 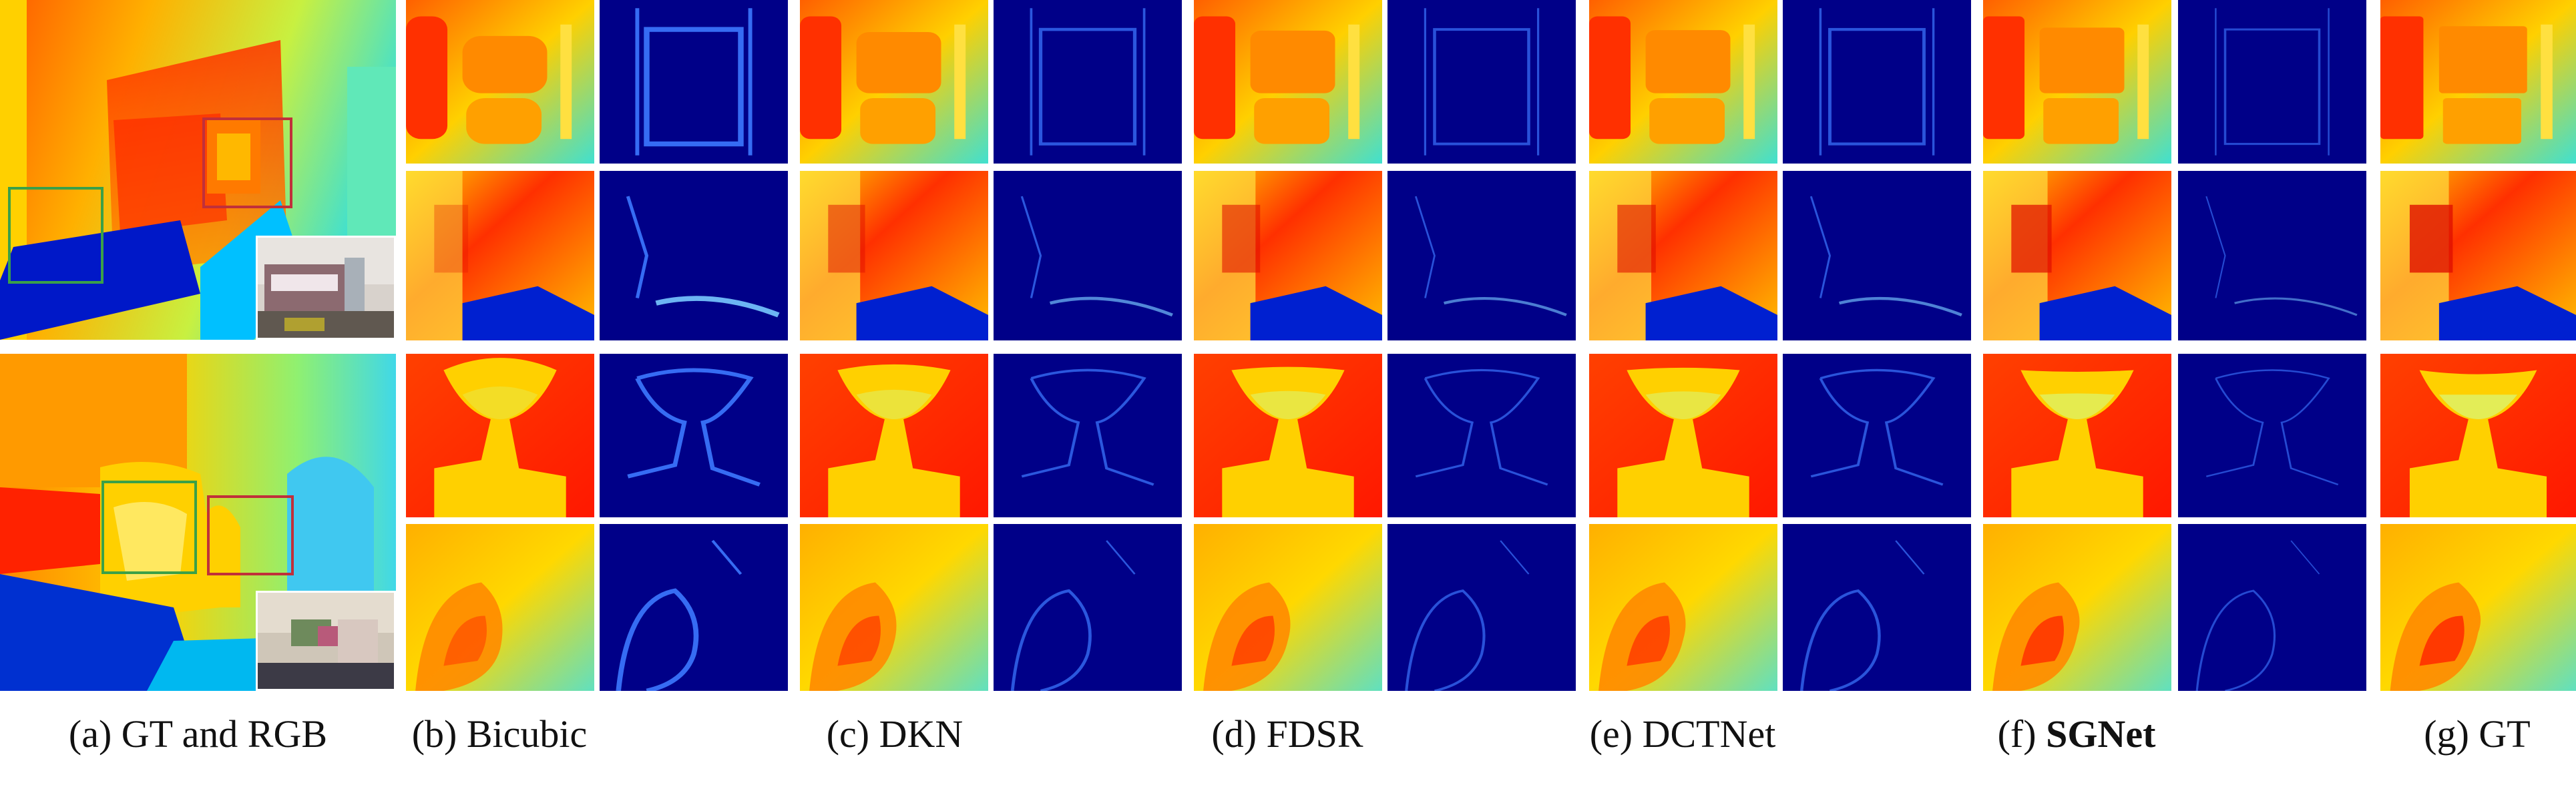 What do you see at coordinates (1709, 734) in the screenshot?
I see `caption-e-label: DCTNet` at bounding box center [1709, 734].